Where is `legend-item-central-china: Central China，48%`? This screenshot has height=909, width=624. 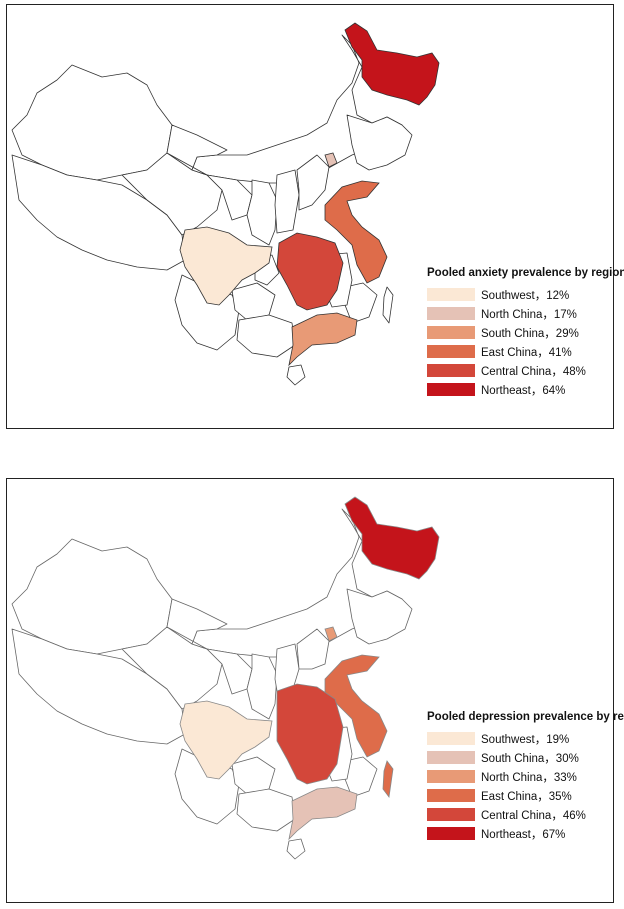
legend-item-central-china: Central China，48% is located at coordinates (525, 370).